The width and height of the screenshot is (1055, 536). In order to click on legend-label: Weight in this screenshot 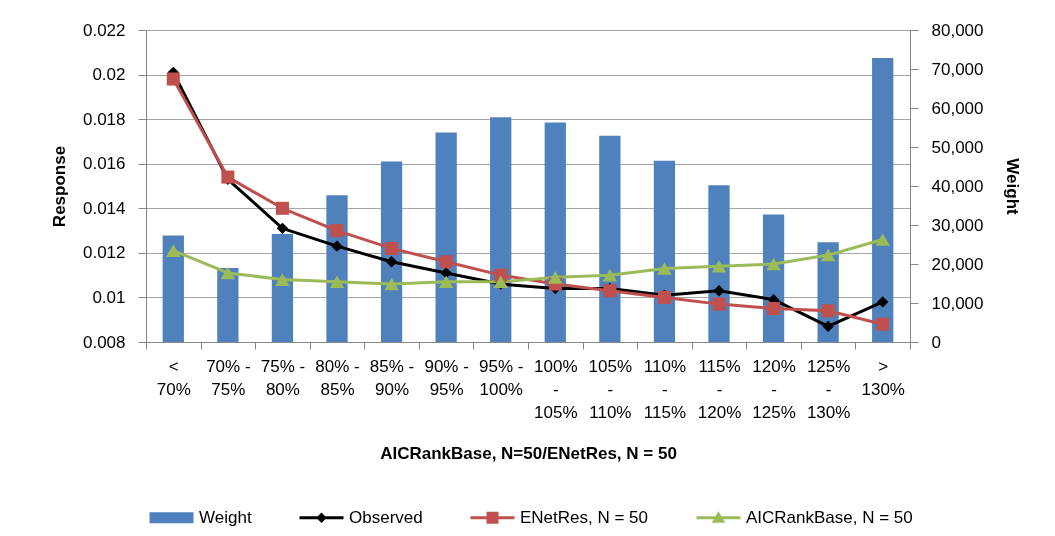, I will do `click(225, 517)`.